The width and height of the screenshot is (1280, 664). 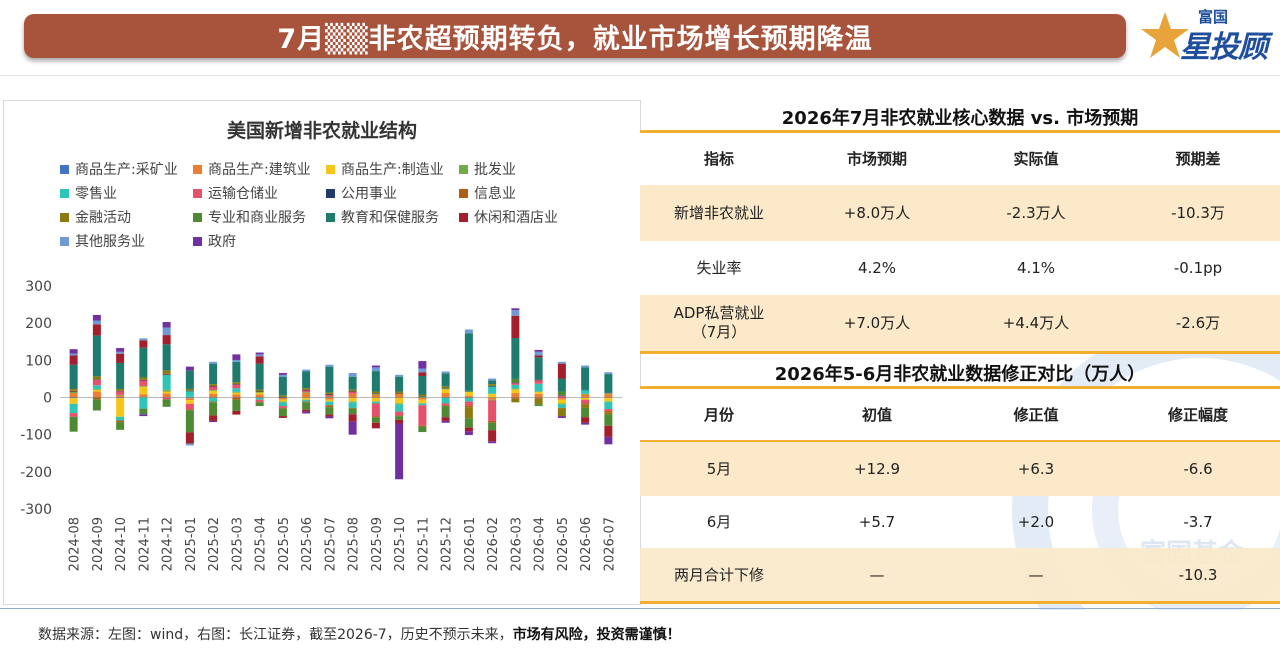 I want to click on page-title: 7月▒▒非农超预期转负，就业市场增长预期降温, so click(x=575, y=39).